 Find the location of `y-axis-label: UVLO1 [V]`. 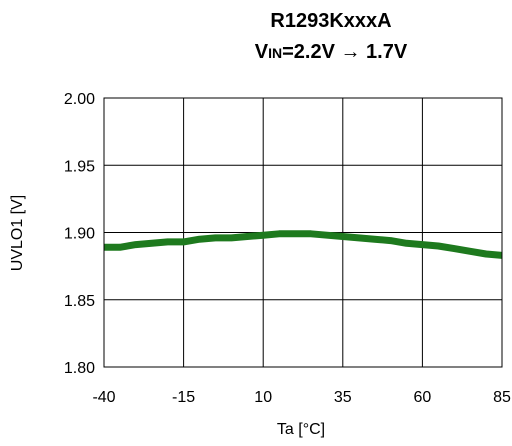

y-axis-label: UVLO1 [V] is located at coordinates (17, 233).